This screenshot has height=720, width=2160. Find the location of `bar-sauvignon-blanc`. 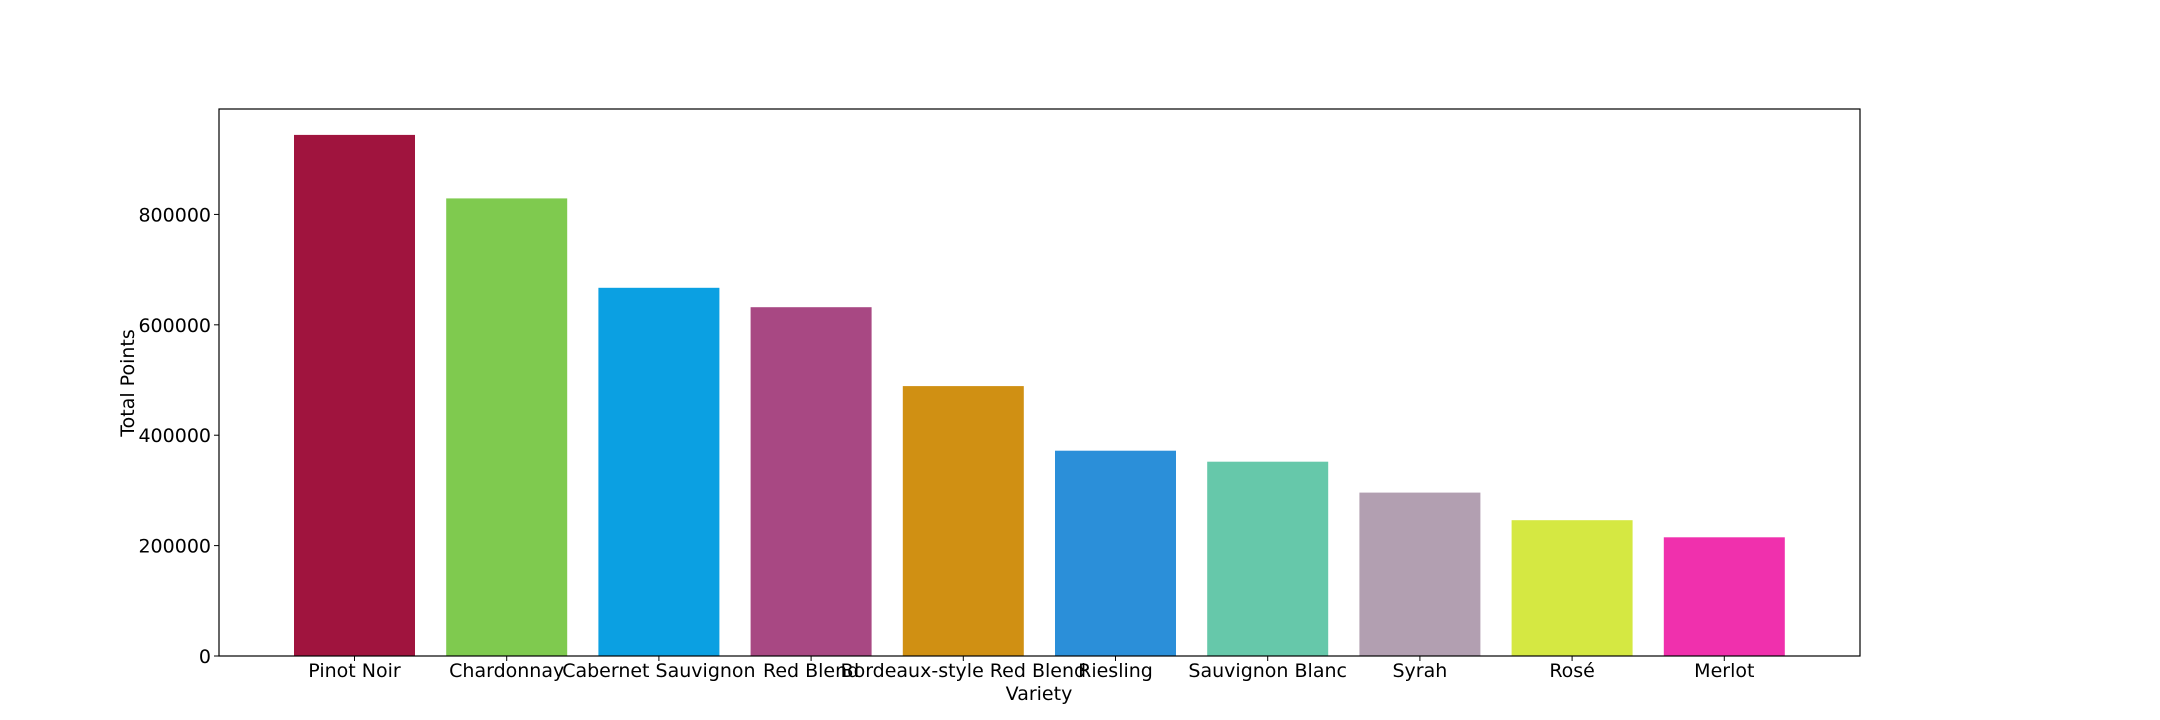

bar-sauvignon-blanc is located at coordinates (1268, 558).